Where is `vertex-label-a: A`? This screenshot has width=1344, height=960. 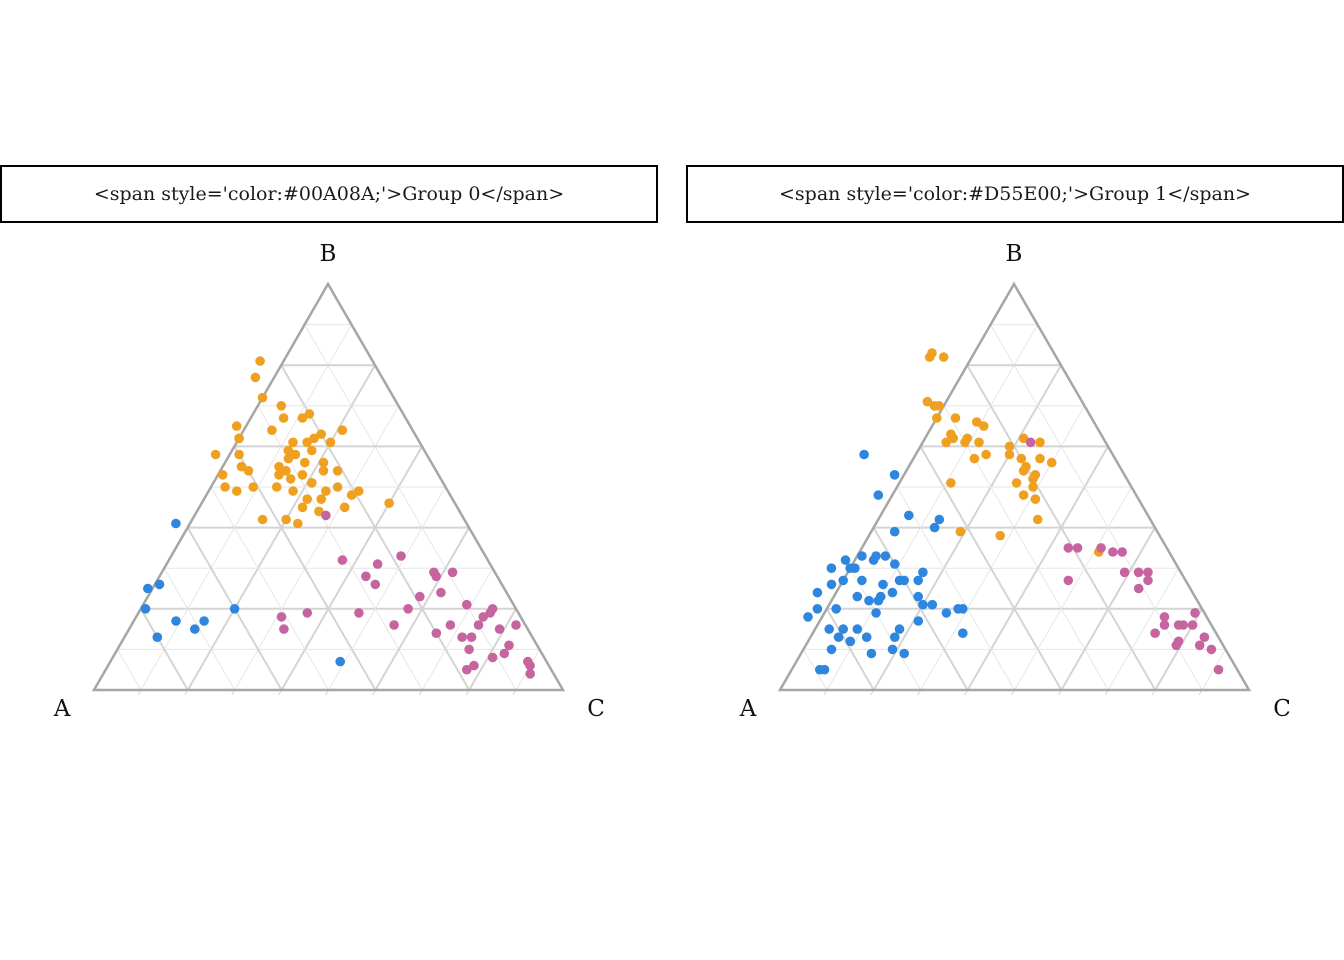 vertex-label-a: A is located at coordinates (748, 709).